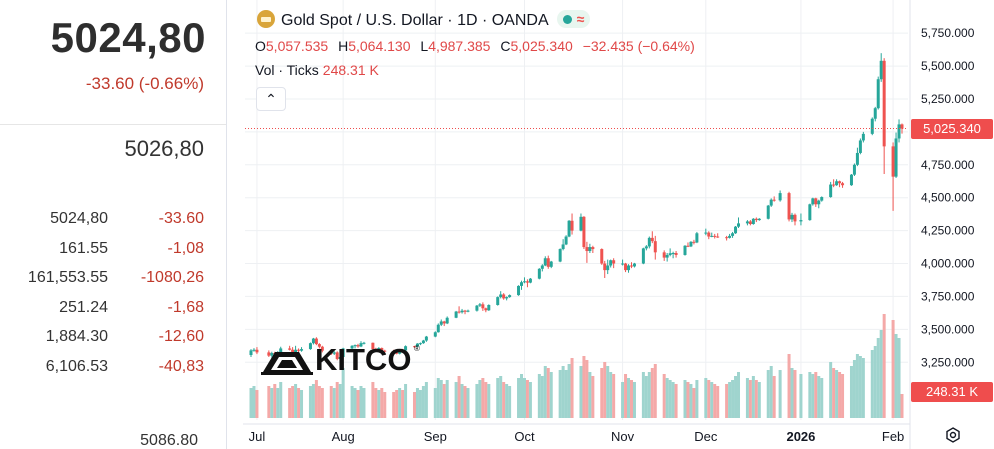 This screenshot has height=449, width=994. What do you see at coordinates (573, 19) in the screenshot?
I see `market-status-pill: ≈` at bounding box center [573, 19].